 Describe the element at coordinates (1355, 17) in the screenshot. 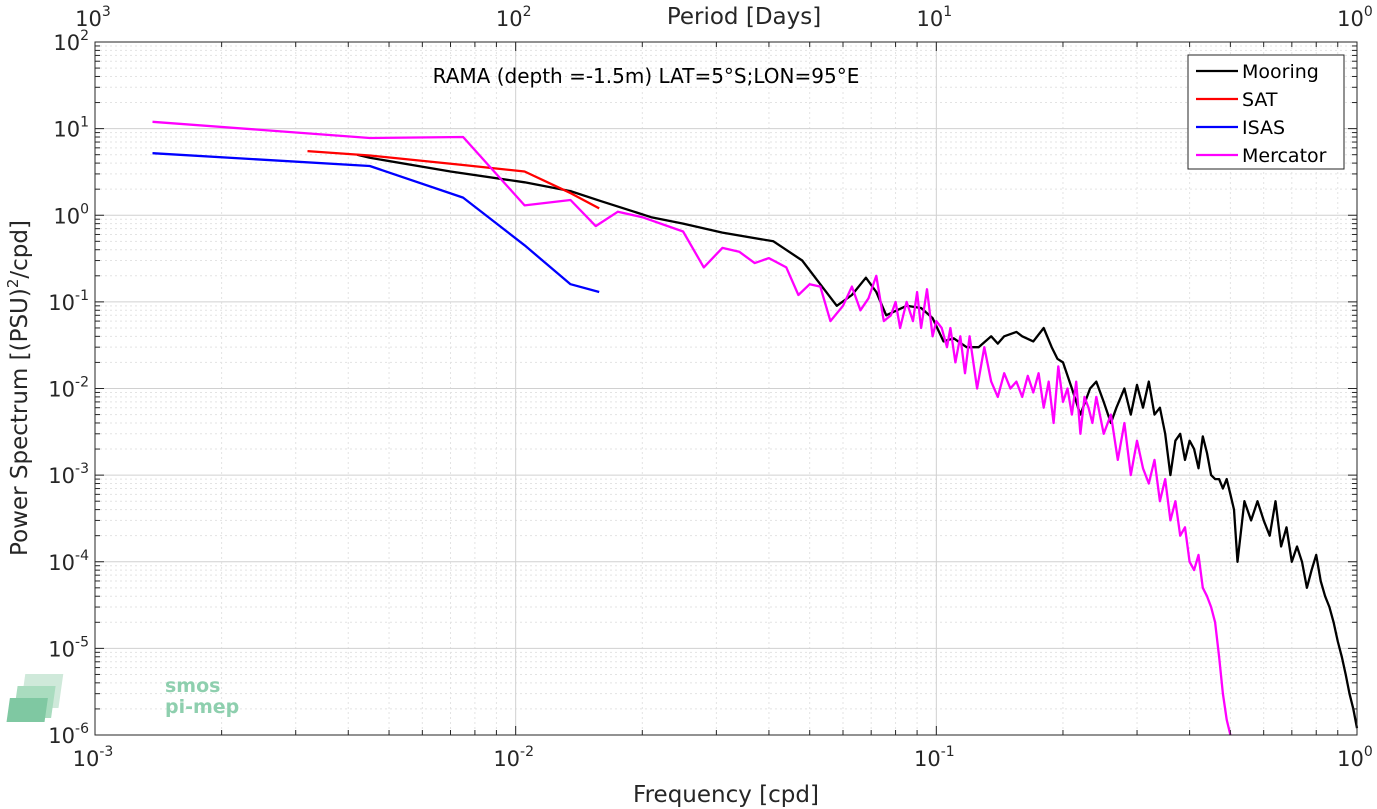

I see `top-tick-label: 100` at that location.